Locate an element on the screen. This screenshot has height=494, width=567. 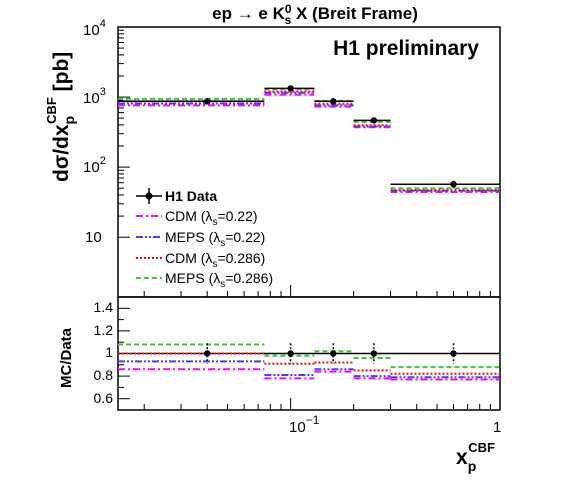
y-tick-label-10000: 10⁴ is located at coordinates (94, 28).